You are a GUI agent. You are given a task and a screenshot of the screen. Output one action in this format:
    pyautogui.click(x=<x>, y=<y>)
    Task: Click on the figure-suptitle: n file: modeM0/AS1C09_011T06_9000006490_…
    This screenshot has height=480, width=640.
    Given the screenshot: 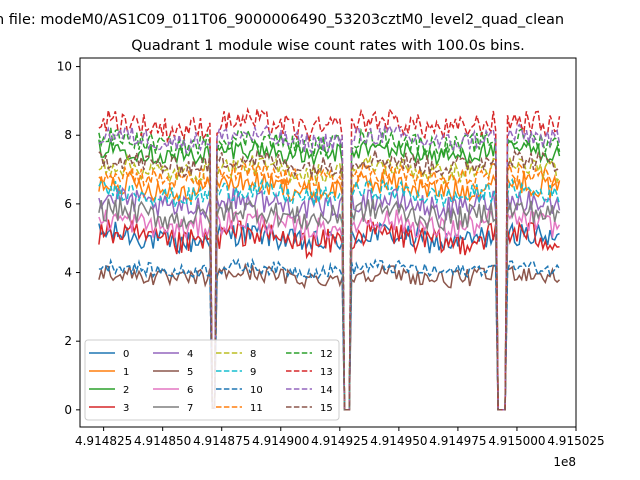 What is the action you would take?
    pyautogui.click(x=282, y=20)
    